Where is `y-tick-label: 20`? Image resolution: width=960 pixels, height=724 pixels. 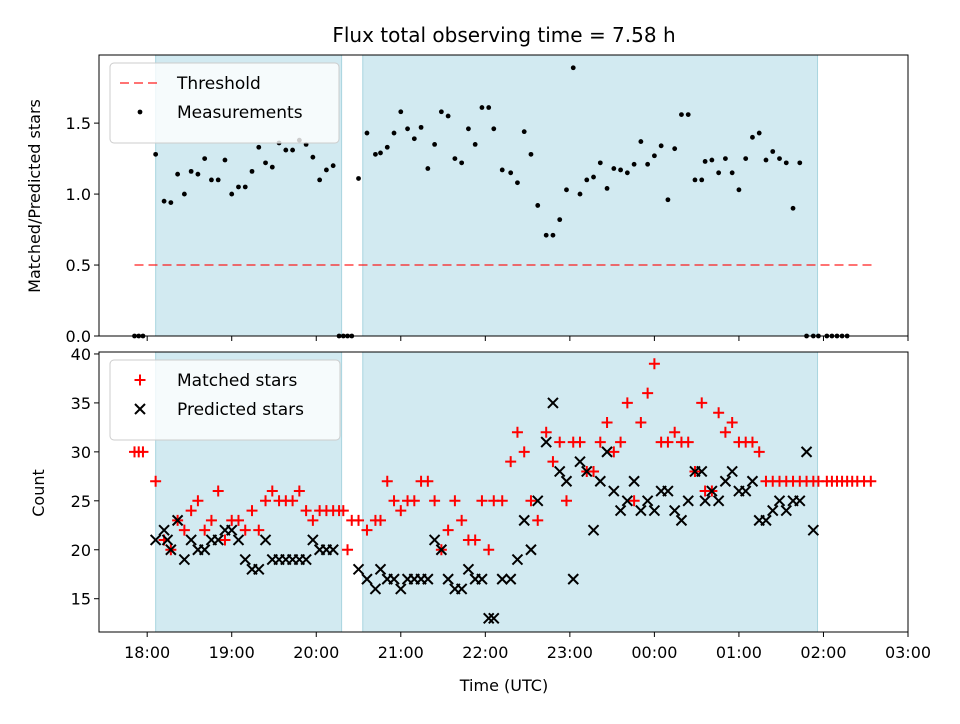 y-tick-label: 20 is located at coordinates (81, 550).